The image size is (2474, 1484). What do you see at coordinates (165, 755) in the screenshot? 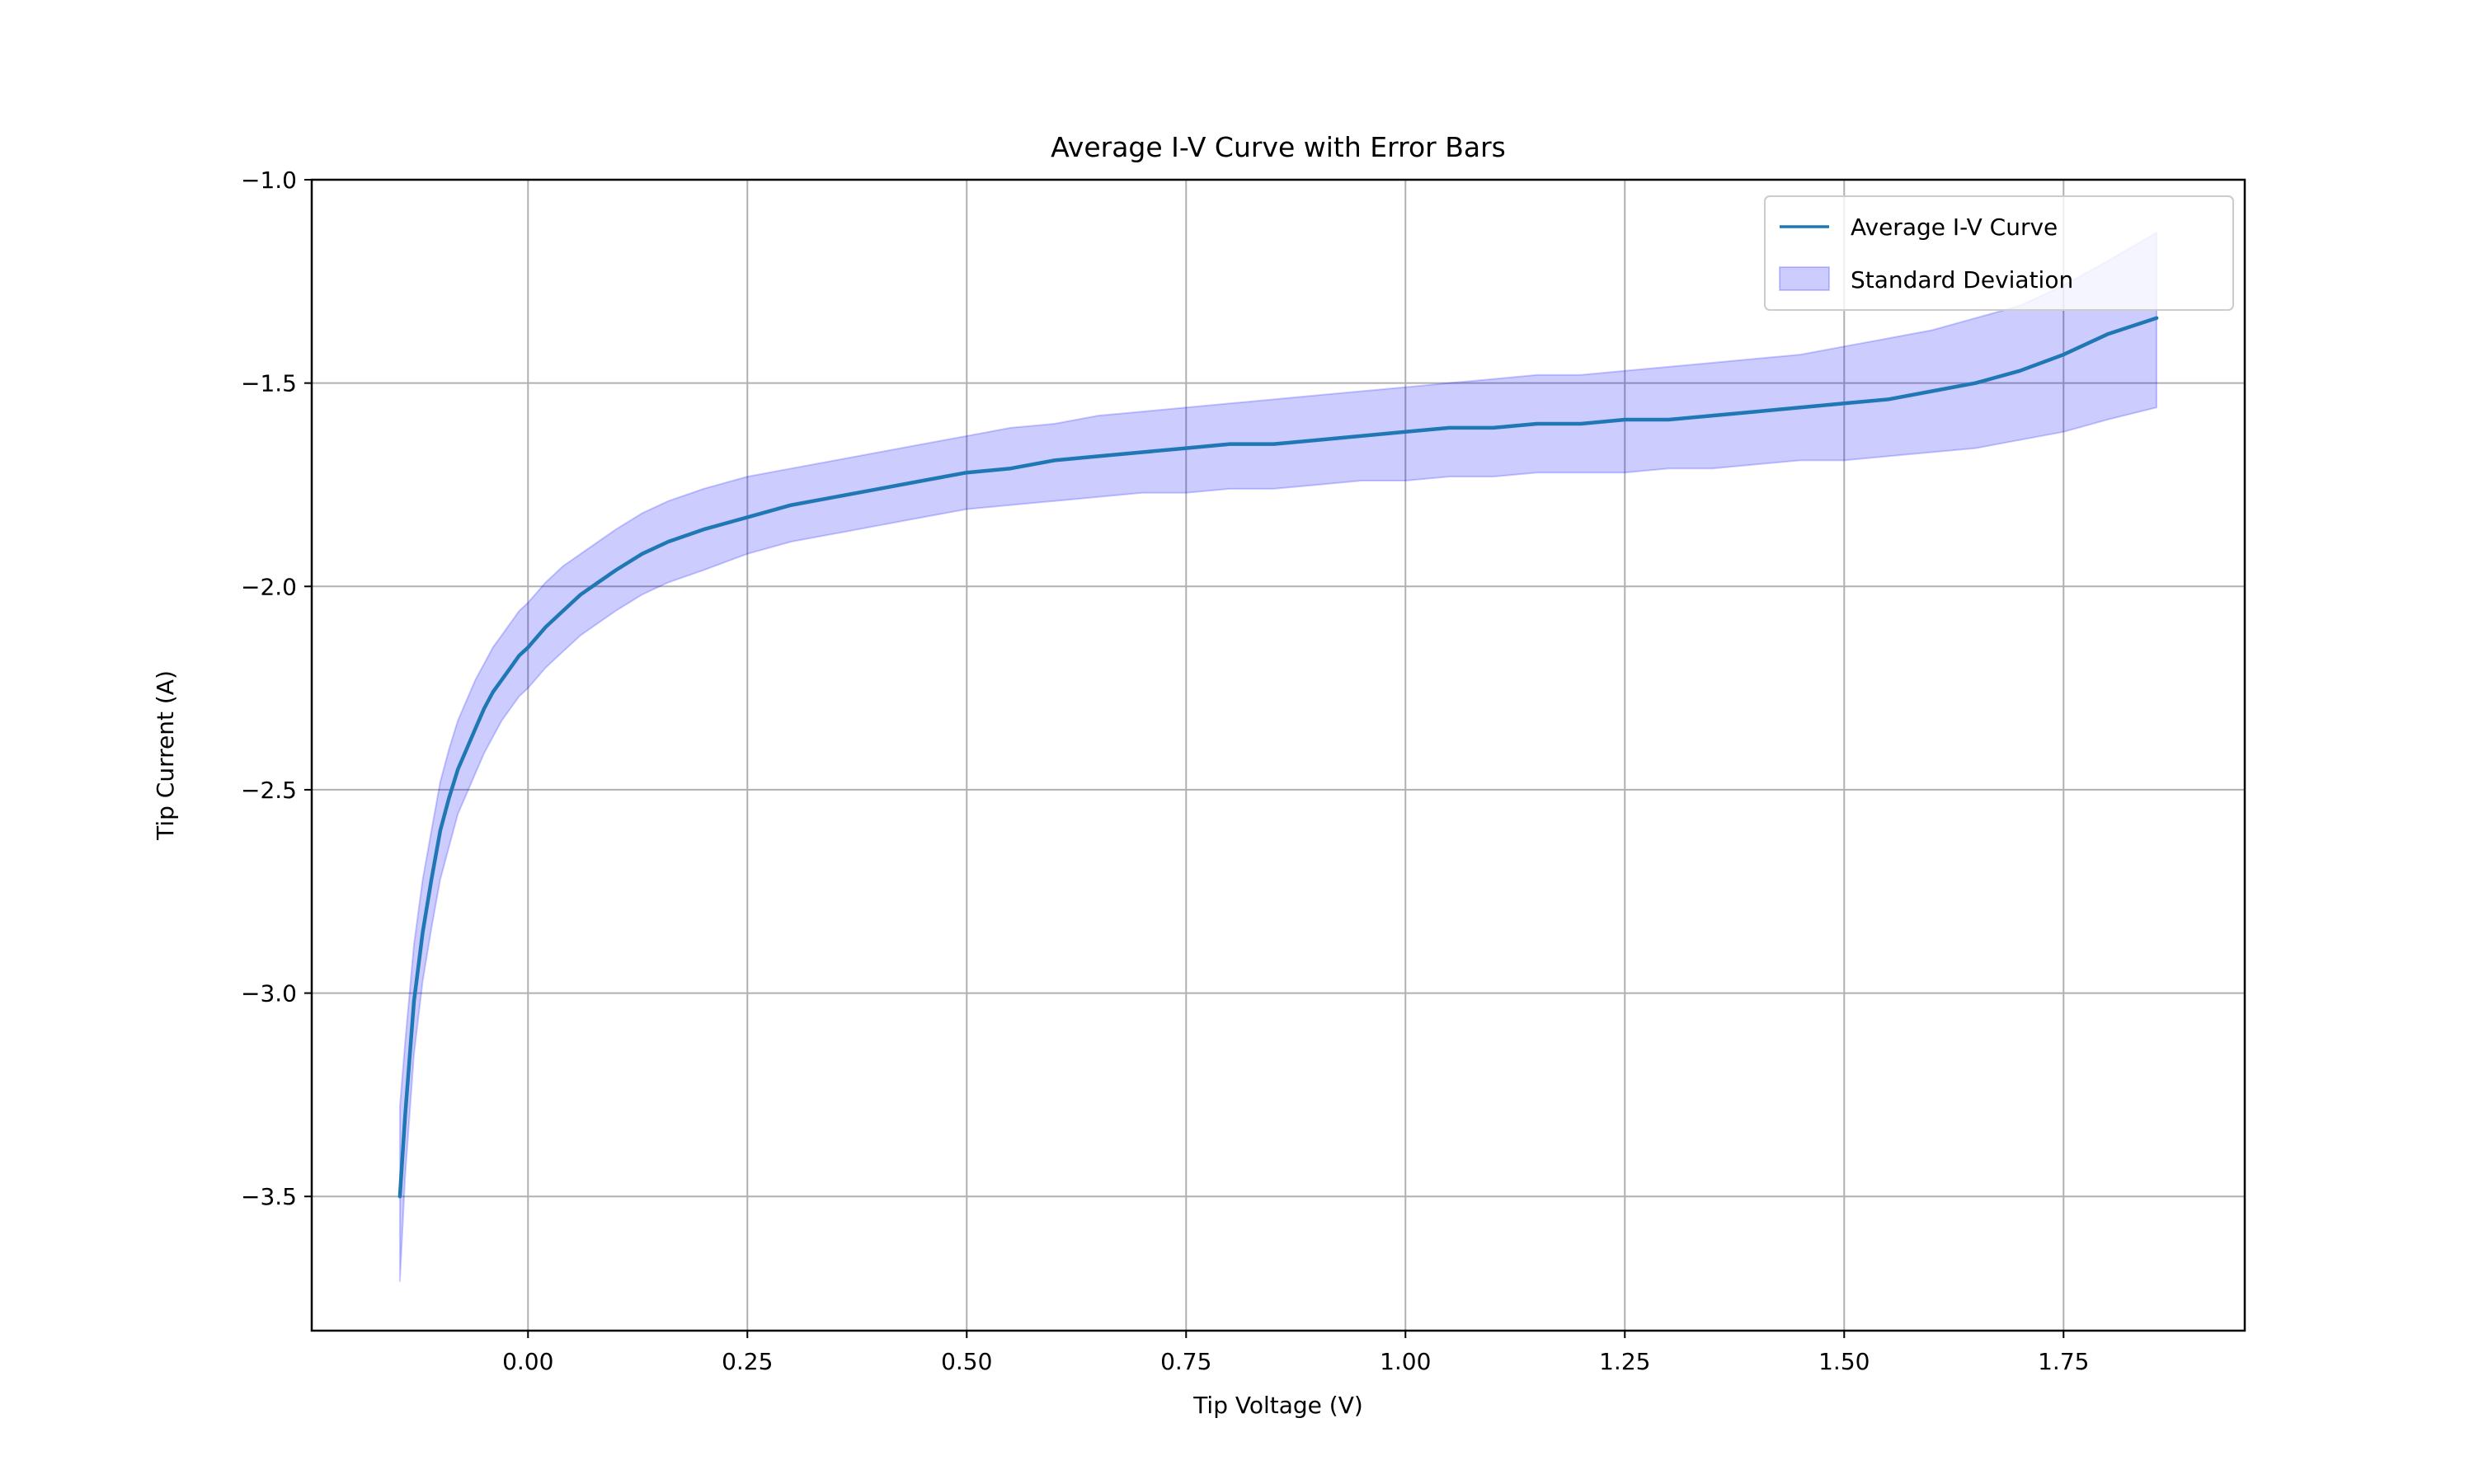
I see `y-axis-label: Tip Current (A)` at bounding box center [165, 755].